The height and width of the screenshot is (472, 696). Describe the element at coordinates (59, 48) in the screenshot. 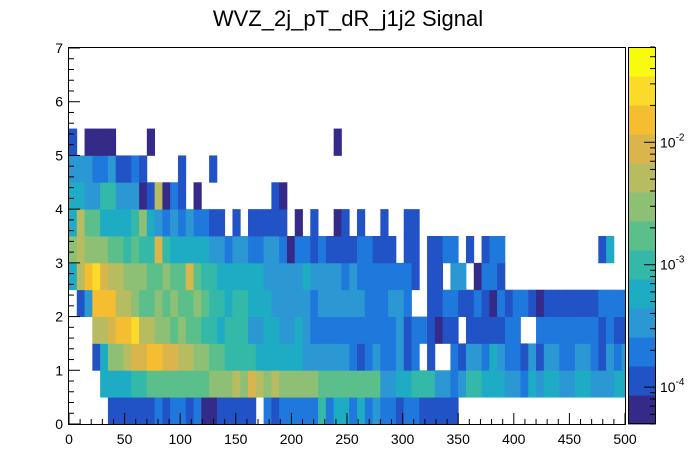

I see `y-tick-label: 7` at that location.